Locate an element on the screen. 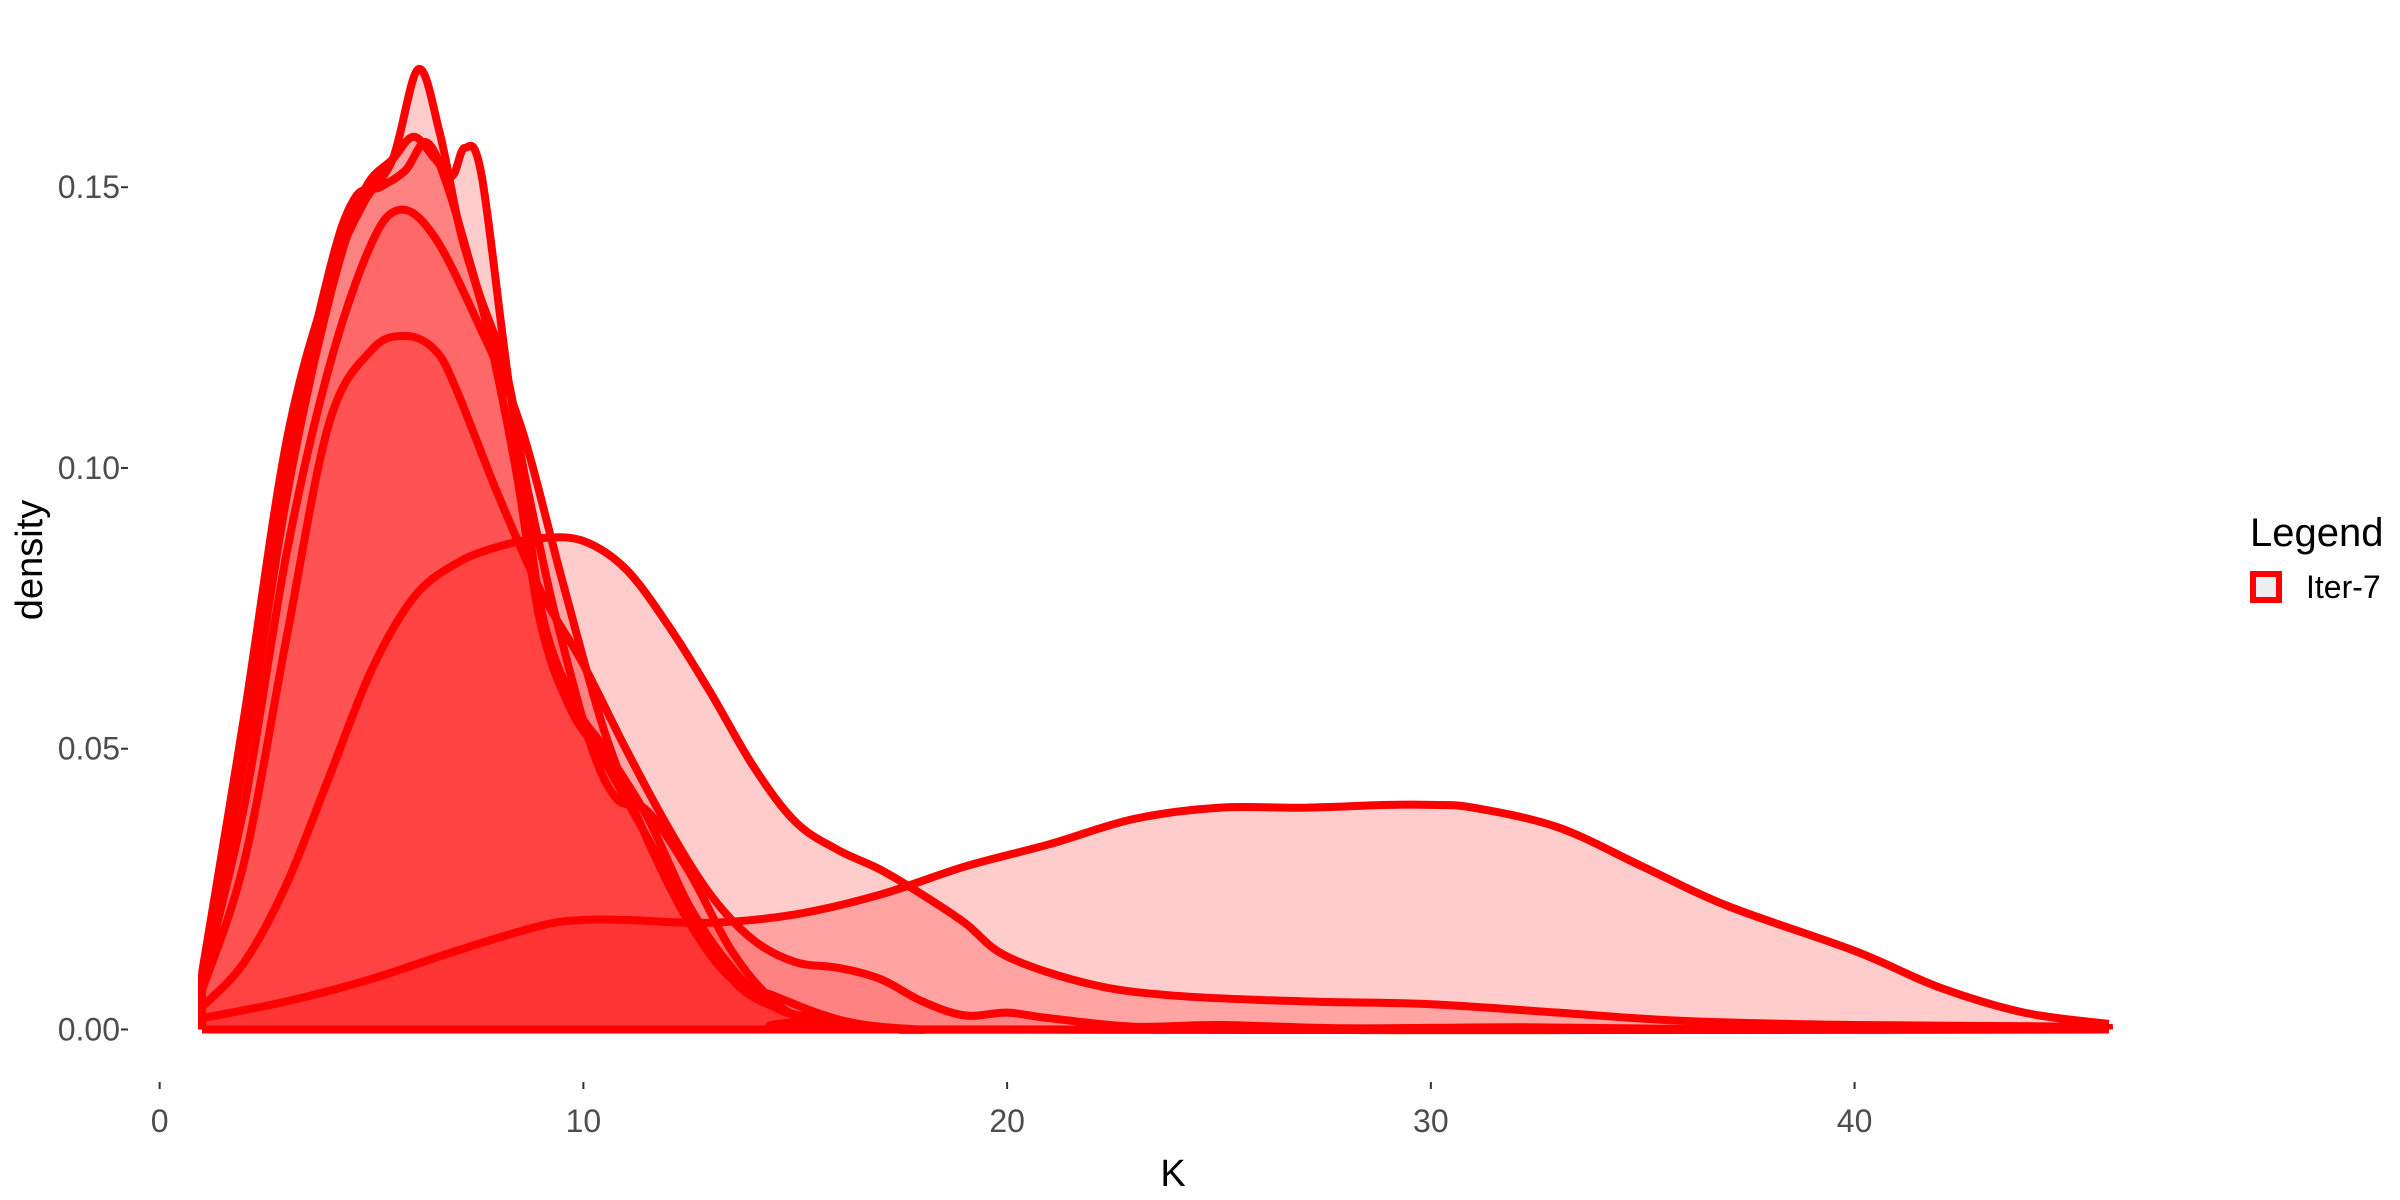 The width and height of the screenshot is (2400, 1200). x-tick-label: 20 is located at coordinates (1007, 1121).